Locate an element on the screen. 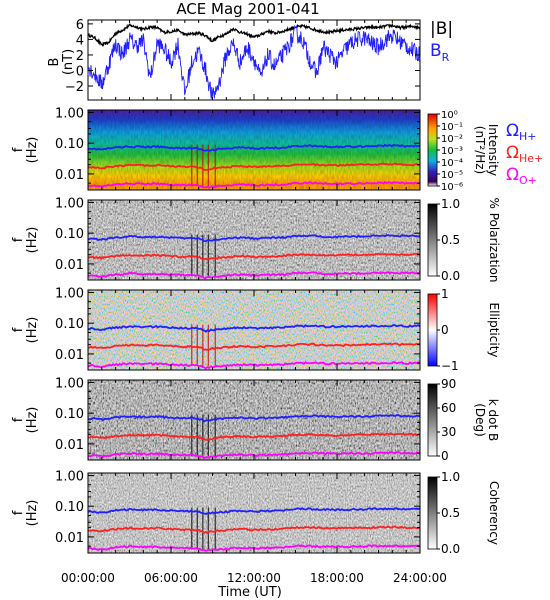 The width and height of the screenshot is (550, 600). colorbar-tick-label: 1 is located at coordinates (445, 294).